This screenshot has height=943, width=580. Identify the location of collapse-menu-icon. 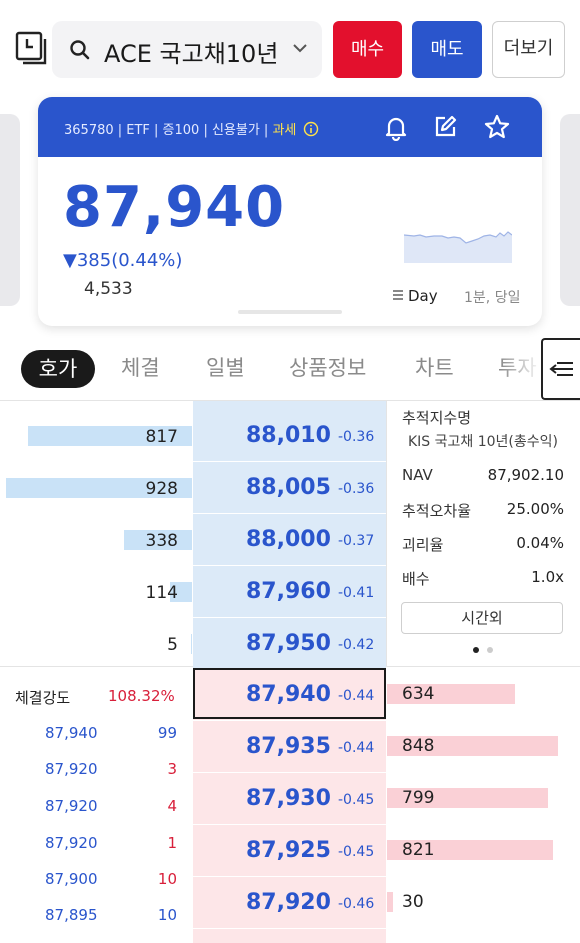
(561, 369).